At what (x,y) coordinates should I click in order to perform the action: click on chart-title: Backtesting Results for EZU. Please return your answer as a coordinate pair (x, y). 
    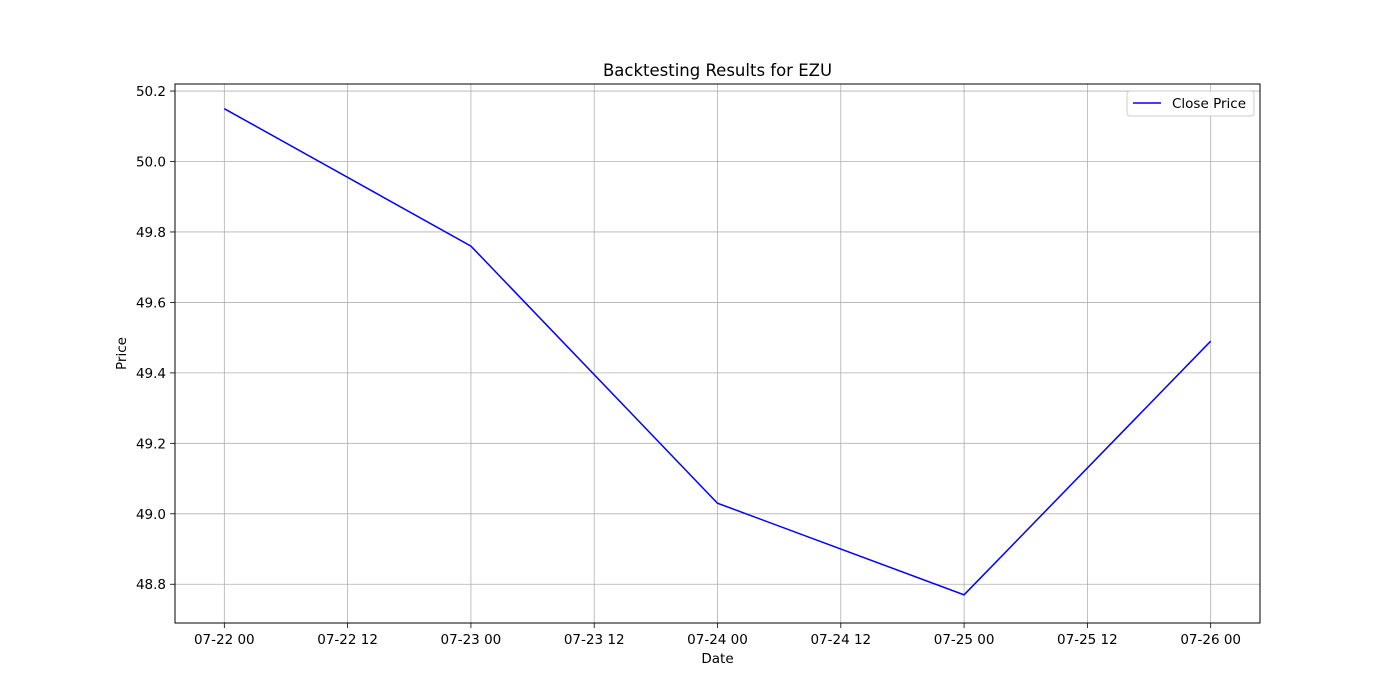
    Looking at the image, I should click on (717, 70).